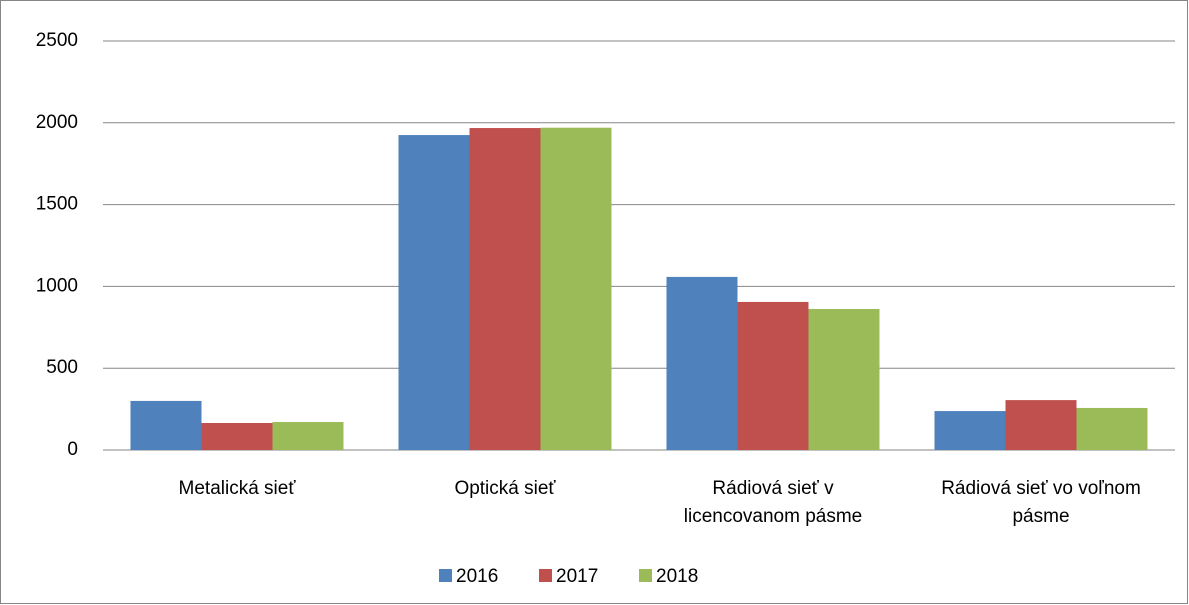 The height and width of the screenshot is (605, 1189). Describe the element at coordinates (1041, 502) in the screenshot. I see `x-tick-label: Rádiová sieť vo voľnom pásme` at that location.